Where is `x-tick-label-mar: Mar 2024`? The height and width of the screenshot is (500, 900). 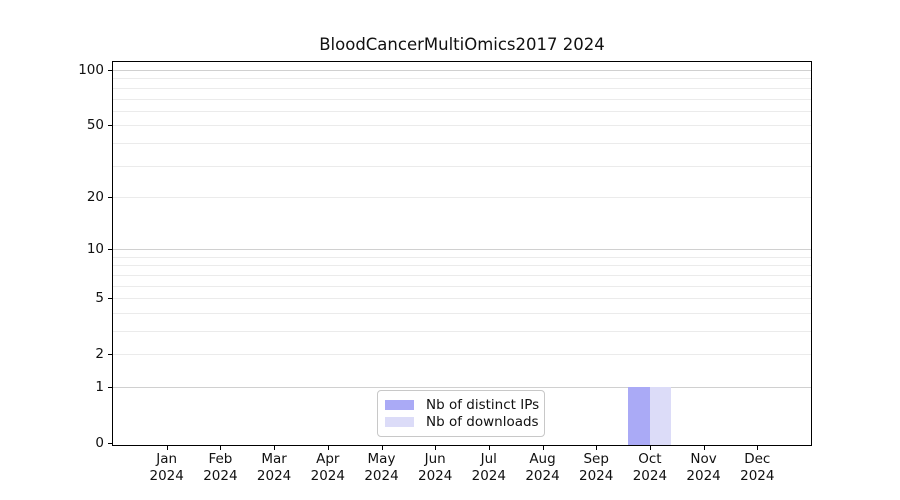 x-tick-label-mar: Mar 2024 is located at coordinates (274, 467).